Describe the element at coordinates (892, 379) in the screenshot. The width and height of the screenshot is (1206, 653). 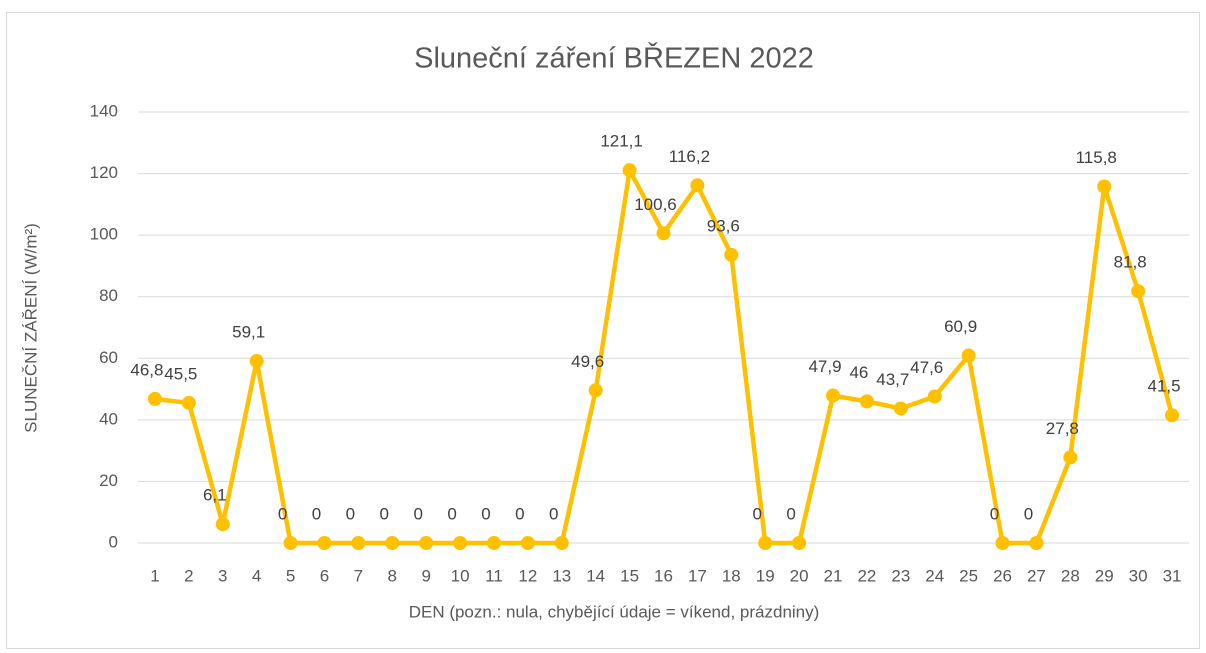
I see `data-label: 43,7` at that location.